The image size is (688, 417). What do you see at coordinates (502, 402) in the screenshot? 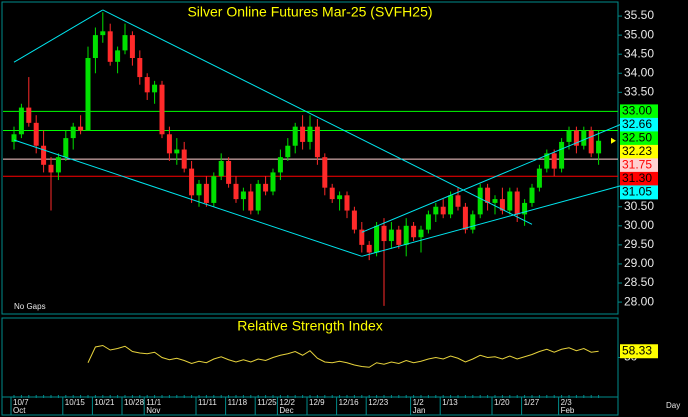
I see `x-tick-label: 1/20` at bounding box center [502, 402].